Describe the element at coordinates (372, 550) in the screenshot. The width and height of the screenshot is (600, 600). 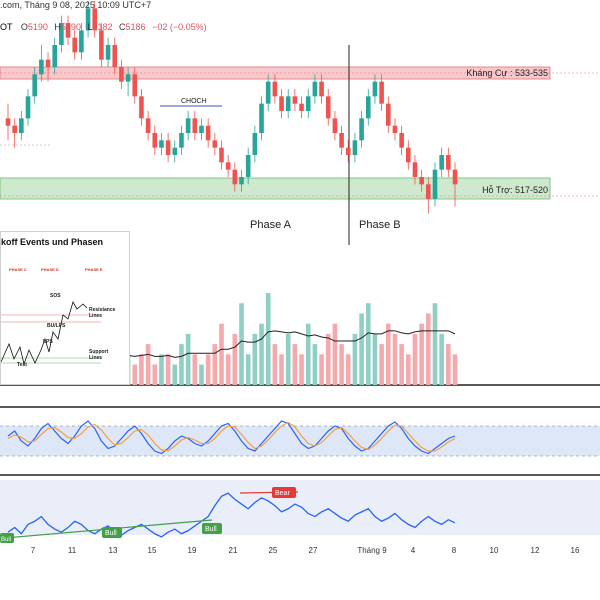
I see `x-tick-label: Tháng 9` at that location.